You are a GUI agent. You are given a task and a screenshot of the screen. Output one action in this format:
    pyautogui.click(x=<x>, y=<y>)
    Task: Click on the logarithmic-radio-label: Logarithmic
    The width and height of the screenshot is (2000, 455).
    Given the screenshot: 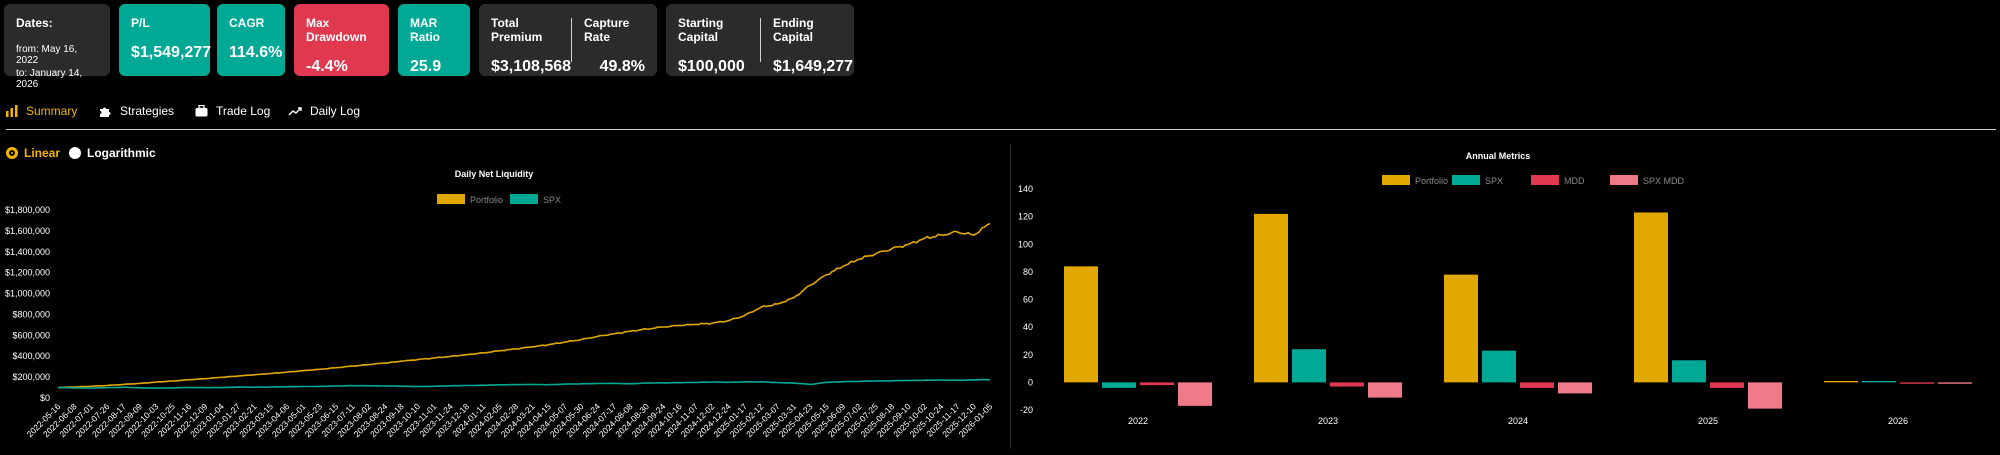 What is the action you would take?
    pyautogui.click(x=121, y=153)
    